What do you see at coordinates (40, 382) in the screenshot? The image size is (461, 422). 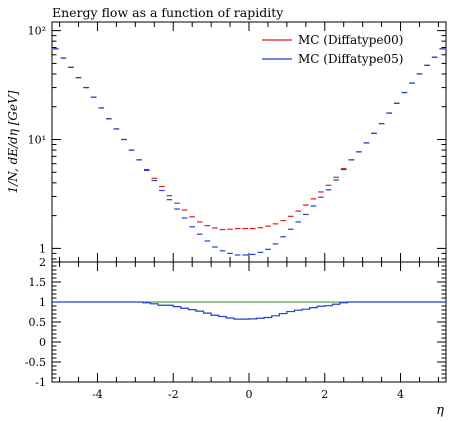 I see `y-tick-label: -1` at bounding box center [40, 382].